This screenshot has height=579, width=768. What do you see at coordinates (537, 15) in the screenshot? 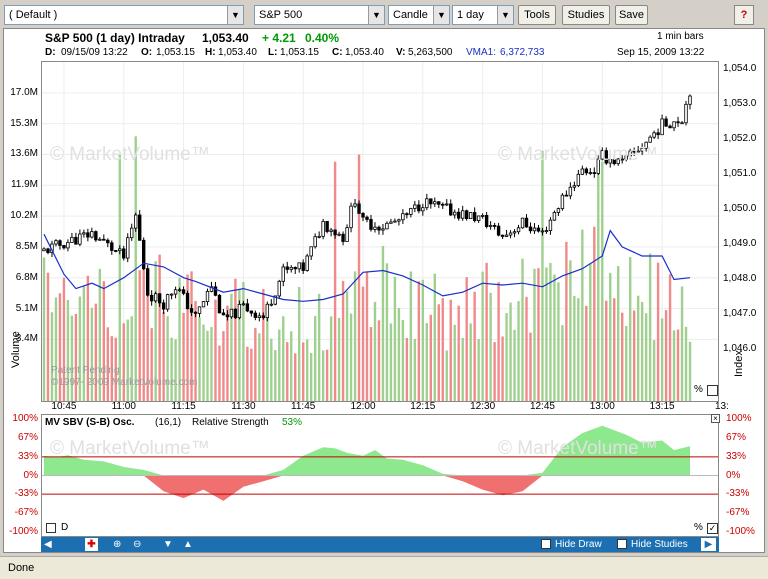
I see `tools-button: Tools` at bounding box center [537, 15].